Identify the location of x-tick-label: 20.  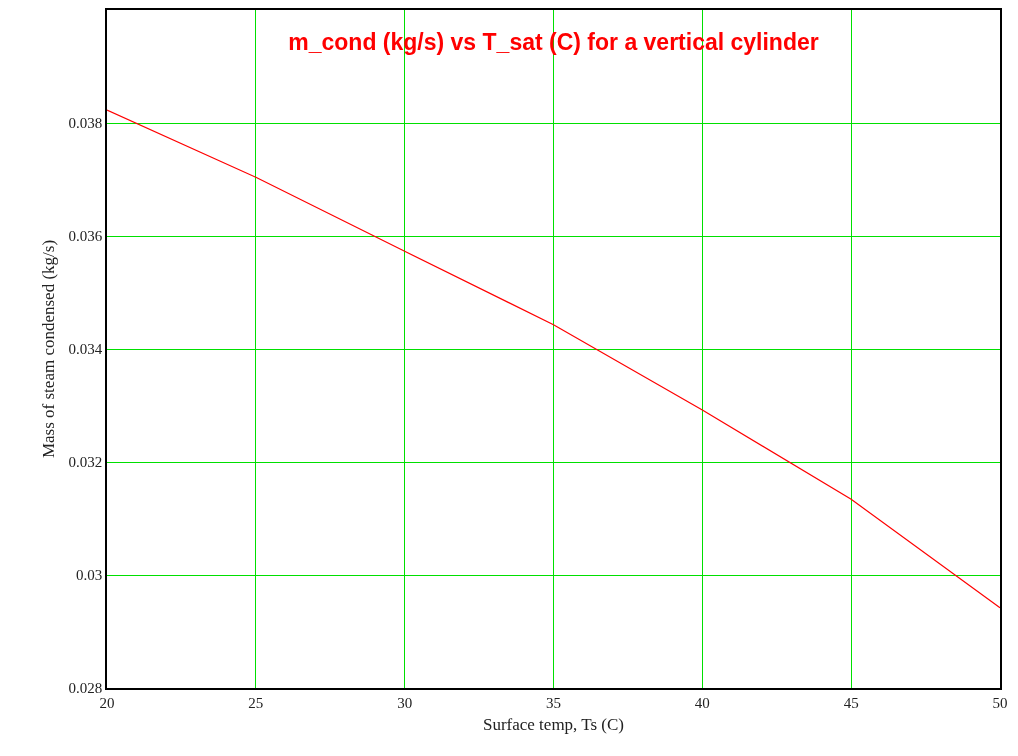
(107, 702).